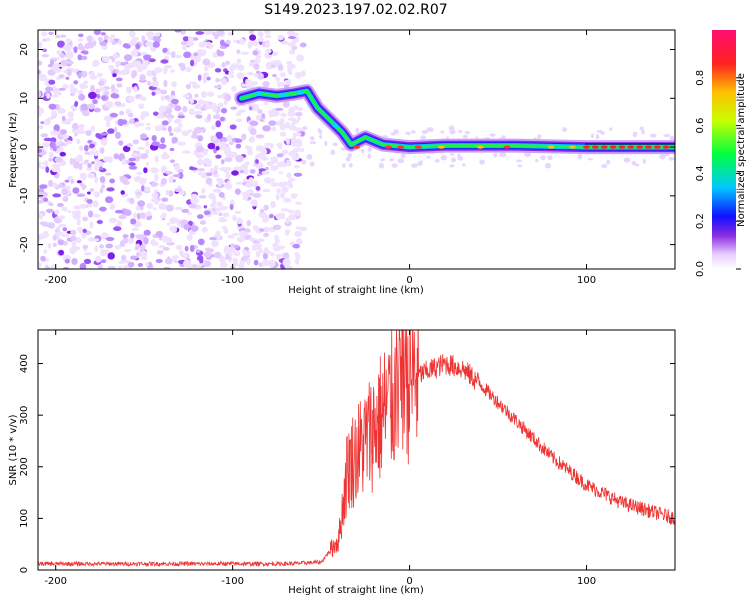 Image resolution: width=750 pixels, height=600 pixels. Describe the element at coordinates (724, 149) in the screenshot. I see `colorbar-gradient` at that location.